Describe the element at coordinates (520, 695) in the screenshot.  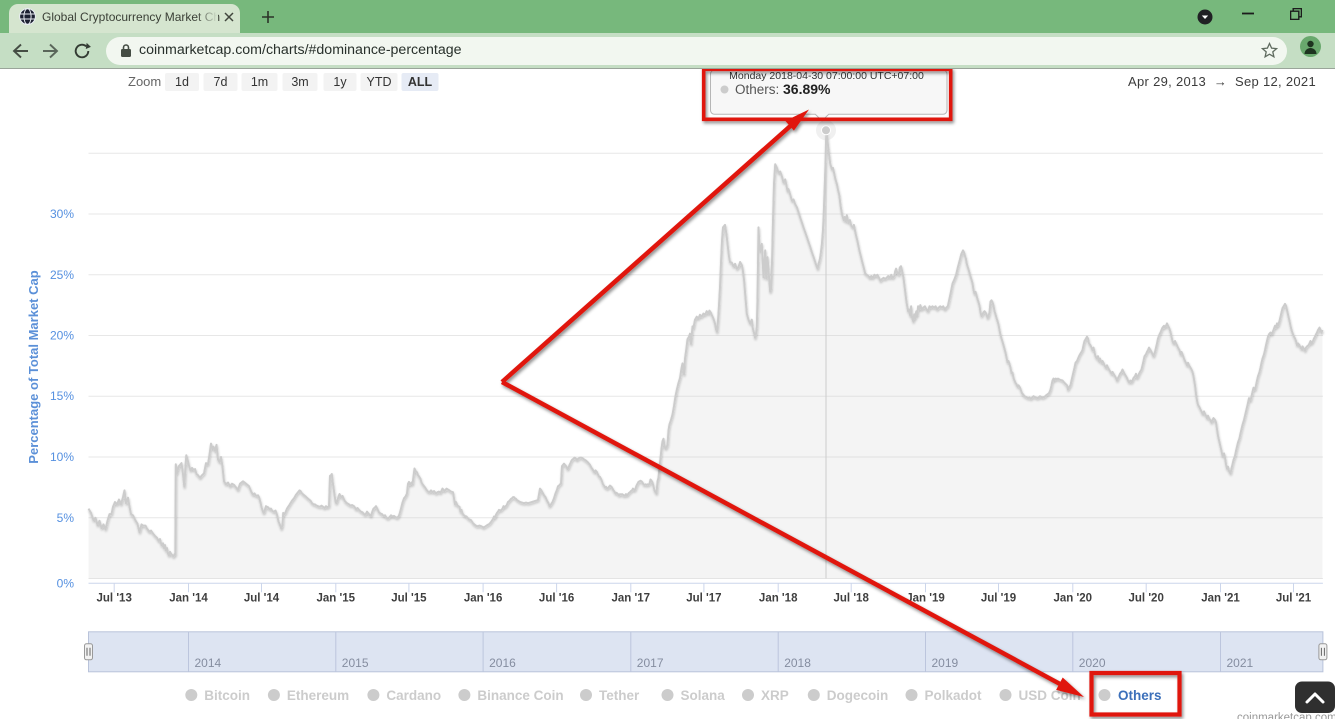
I see `svg-text: Binance Coin` at that location.